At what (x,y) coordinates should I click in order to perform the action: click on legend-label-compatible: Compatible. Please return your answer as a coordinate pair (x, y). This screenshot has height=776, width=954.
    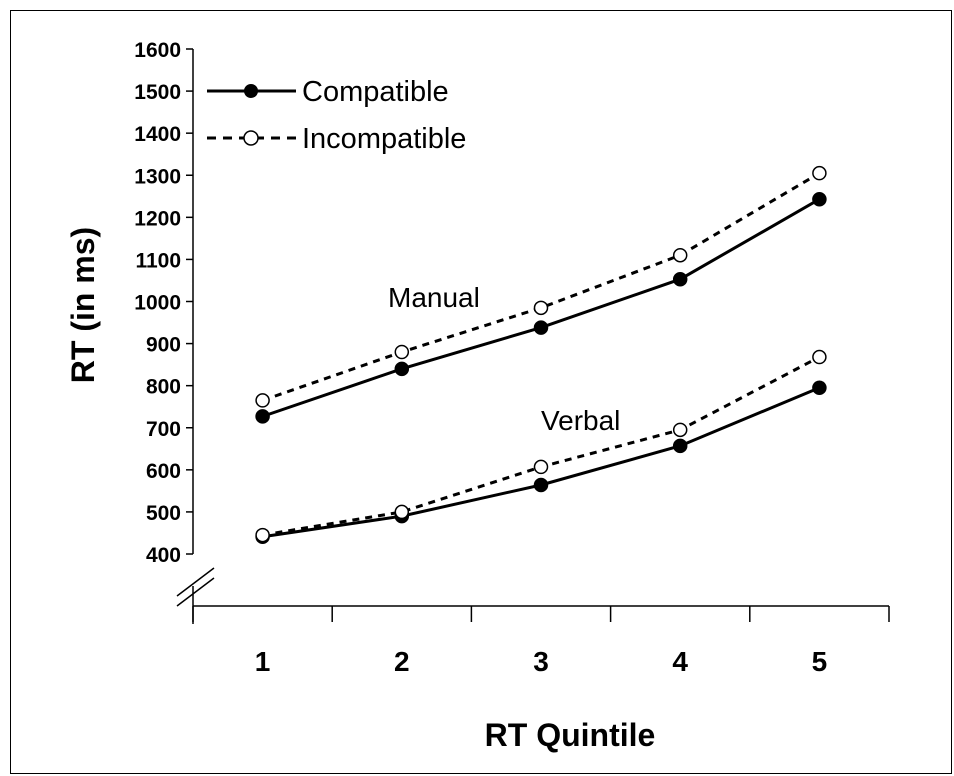
    Looking at the image, I should click on (375, 92).